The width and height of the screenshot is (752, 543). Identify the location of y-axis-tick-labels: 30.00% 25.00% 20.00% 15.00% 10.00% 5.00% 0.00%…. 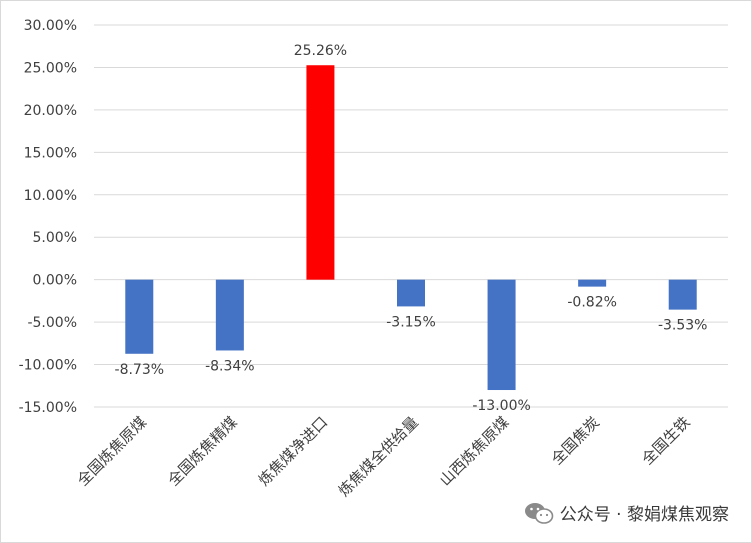
(48, 217).